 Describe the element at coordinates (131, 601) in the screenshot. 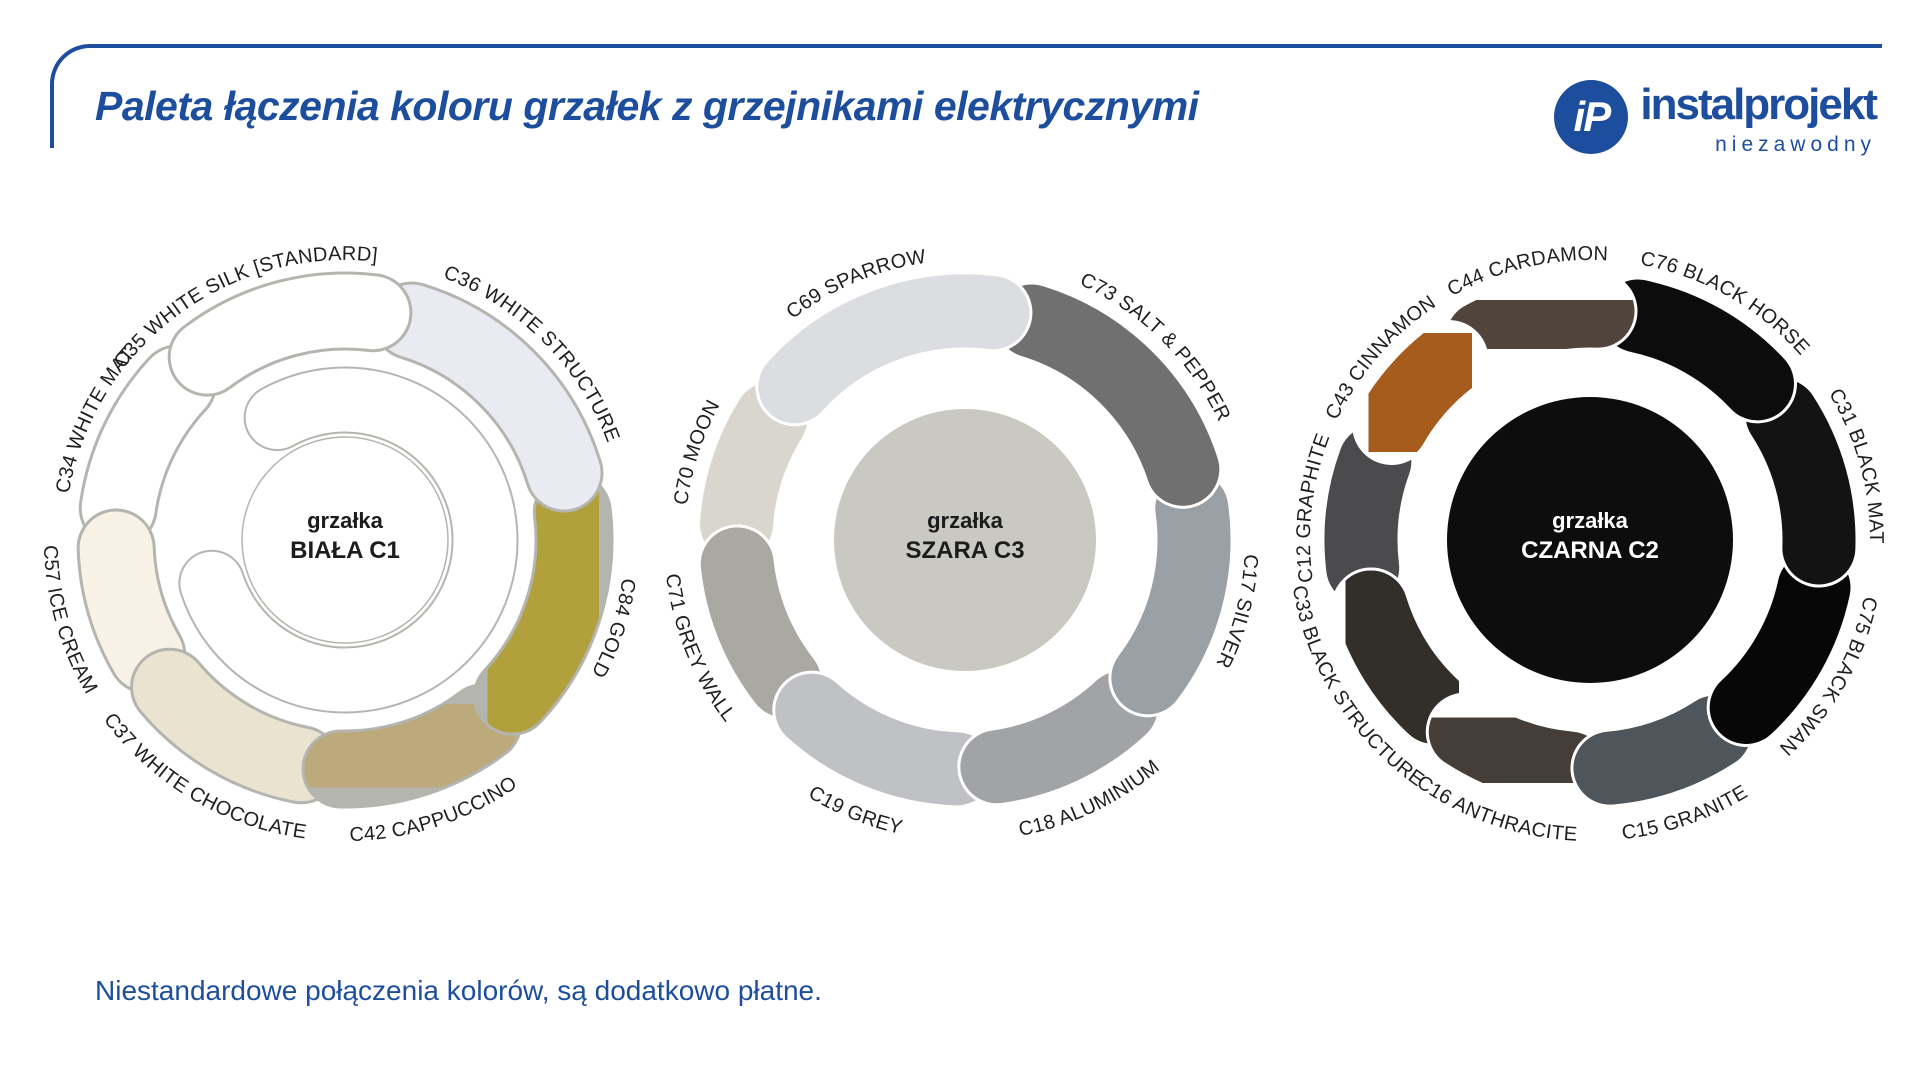

I see `segment-C57` at that location.